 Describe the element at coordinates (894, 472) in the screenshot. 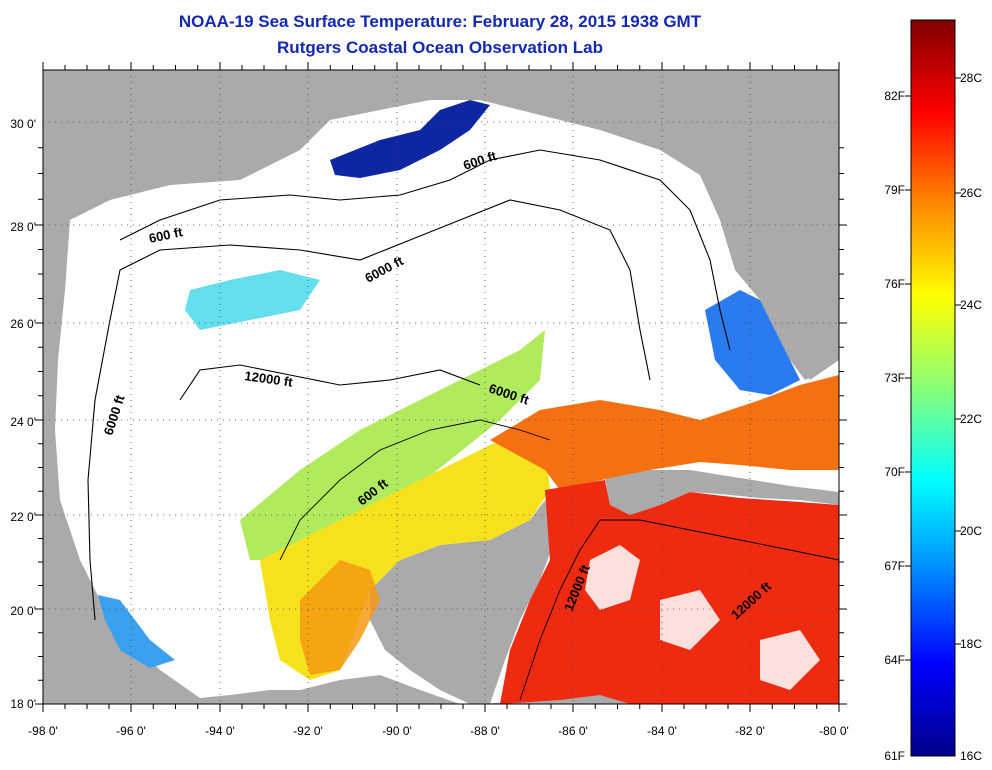

I see `fahrenheit-label: 70F` at that location.